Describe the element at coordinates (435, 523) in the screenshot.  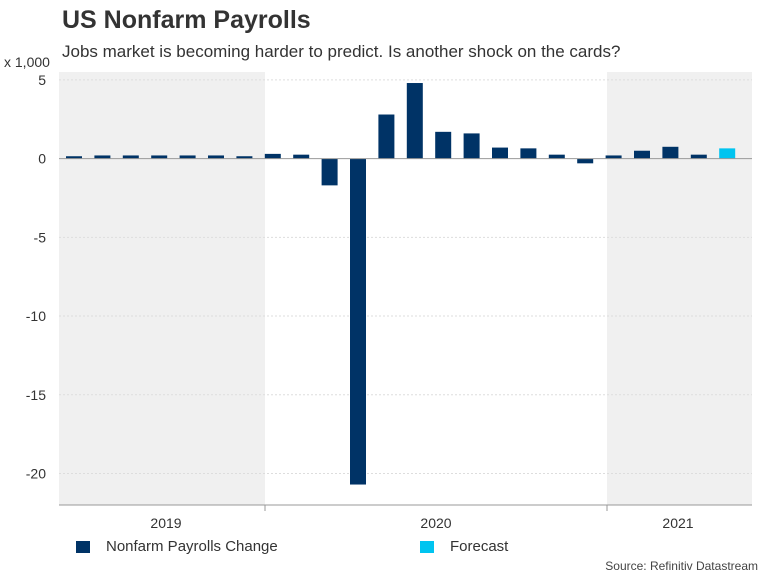
I see `x-tick-label: 2020` at that location.